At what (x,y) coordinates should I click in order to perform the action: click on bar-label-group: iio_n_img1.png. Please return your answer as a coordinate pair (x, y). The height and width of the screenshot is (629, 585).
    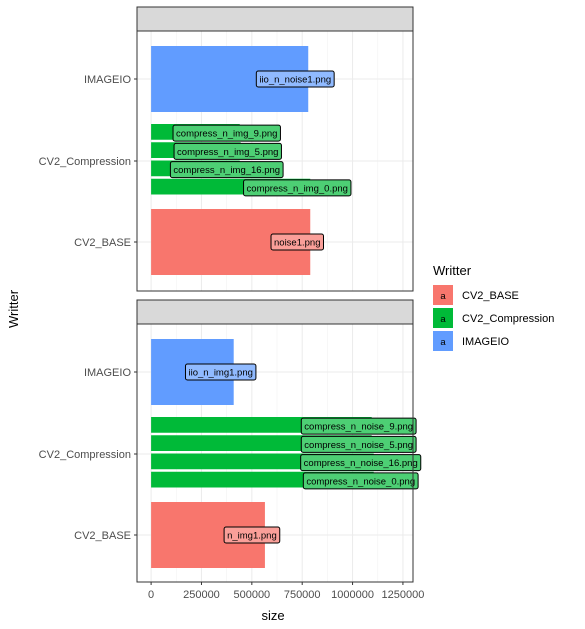
    Looking at the image, I should click on (220, 372).